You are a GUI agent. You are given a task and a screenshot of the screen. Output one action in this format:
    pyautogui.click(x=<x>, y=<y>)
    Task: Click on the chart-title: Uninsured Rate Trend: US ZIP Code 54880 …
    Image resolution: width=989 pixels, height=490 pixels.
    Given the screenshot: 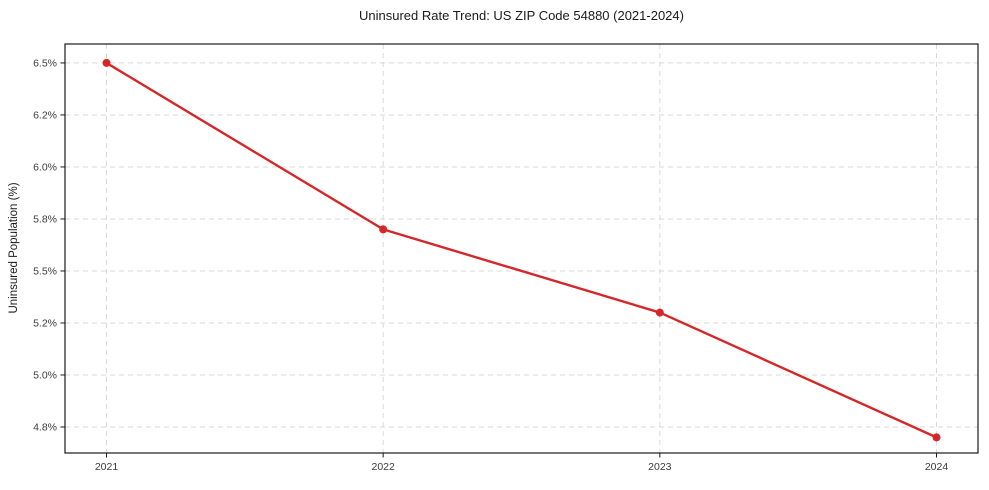 What is the action you would take?
    pyautogui.click(x=521, y=15)
    